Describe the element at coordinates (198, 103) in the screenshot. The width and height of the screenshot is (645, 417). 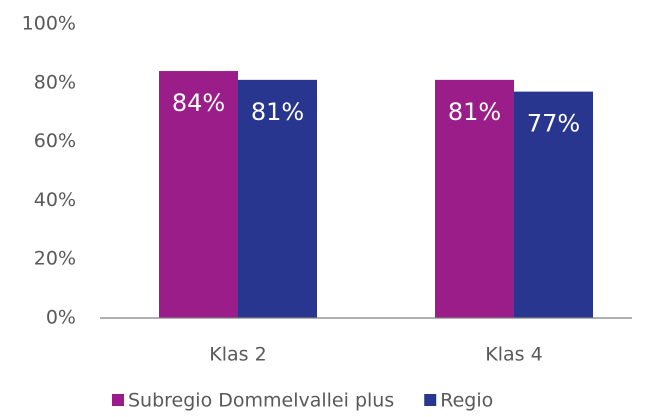
I see `value-label: 84%` at that location.